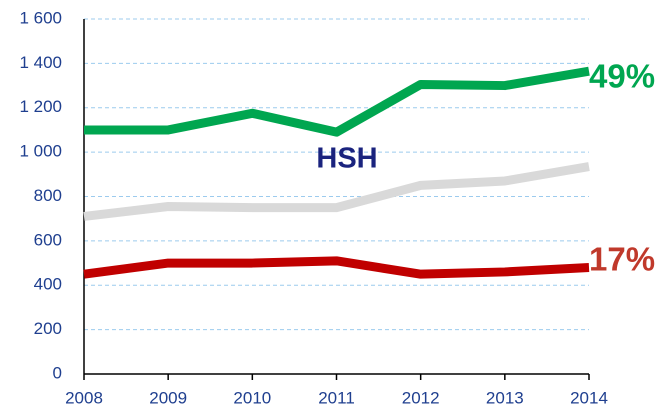 The height and width of the screenshot is (413, 672). What do you see at coordinates (40, 17) in the screenshot?
I see `y-tick-label: 1 600` at bounding box center [40, 17].